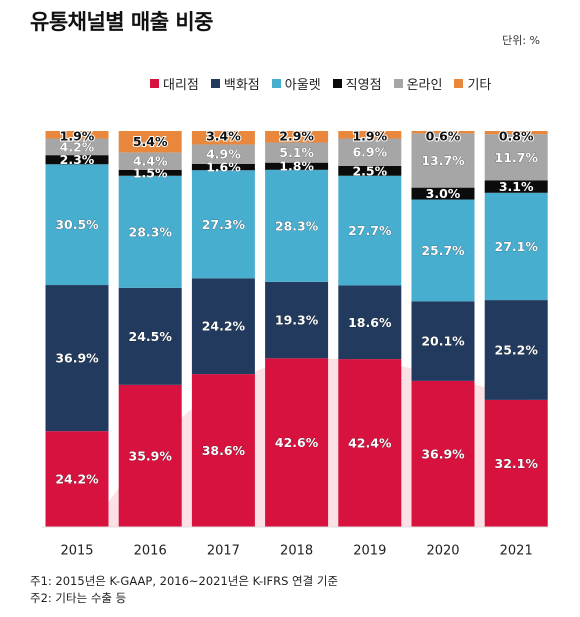  I want to click on data-label: 2.9%, so click(296, 136).